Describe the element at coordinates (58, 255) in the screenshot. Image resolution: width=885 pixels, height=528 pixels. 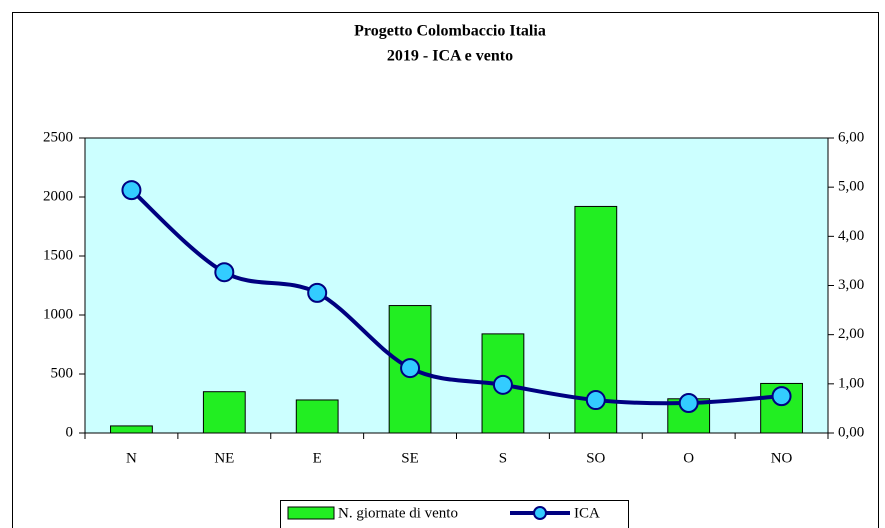
I see `y-tick-label: 1500` at that location.